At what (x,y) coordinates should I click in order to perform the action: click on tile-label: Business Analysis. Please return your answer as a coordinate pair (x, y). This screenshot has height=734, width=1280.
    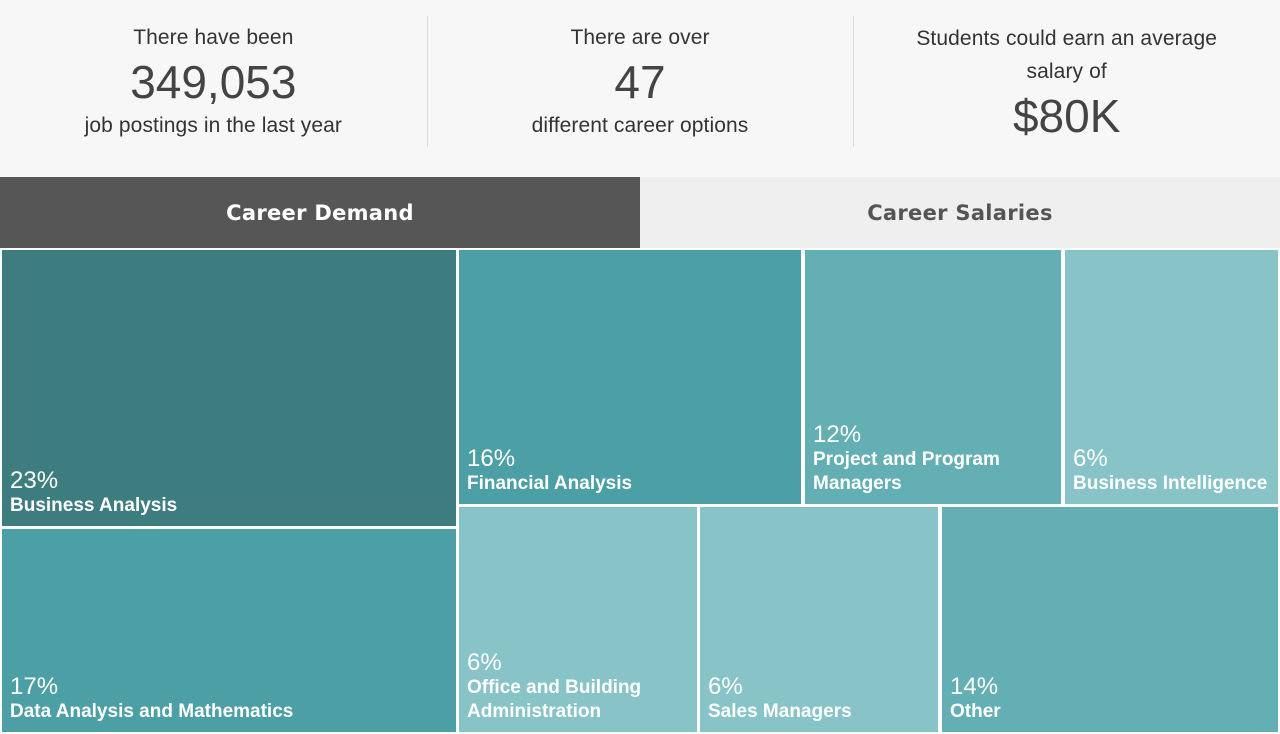
    Looking at the image, I should click on (94, 505).